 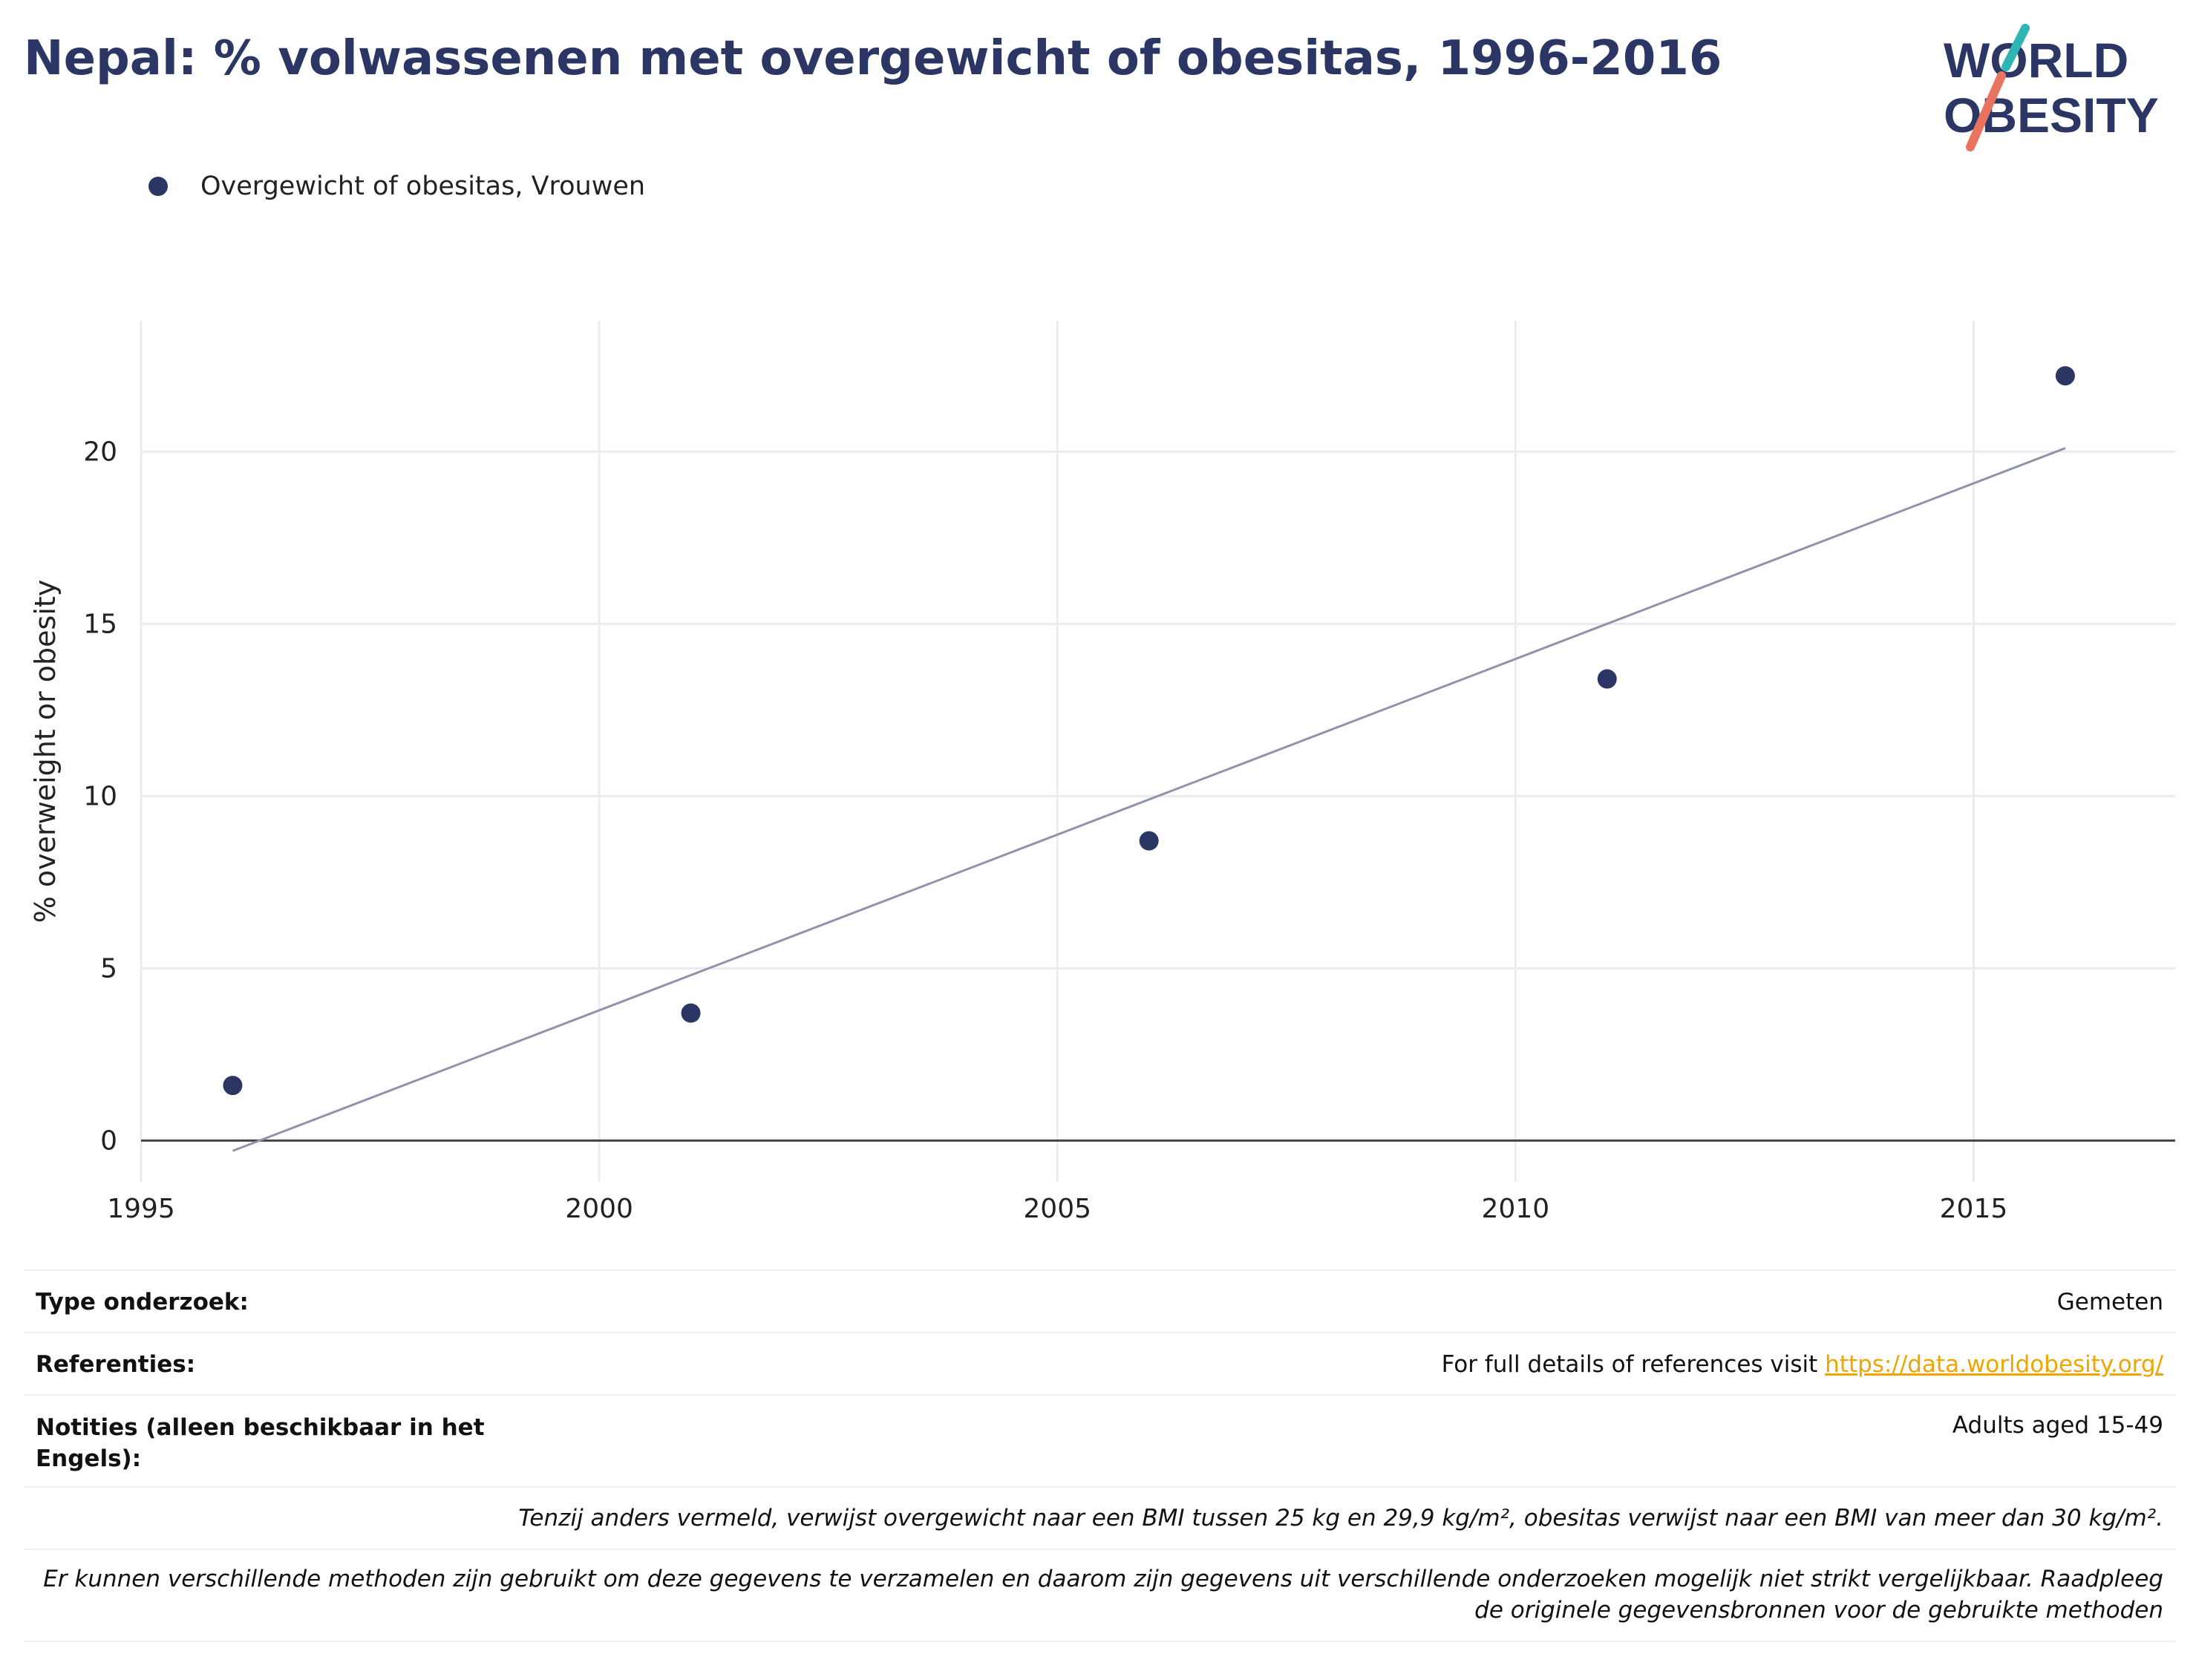 I want to click on references-label: Referenties:, so click(x=116, y=1364).